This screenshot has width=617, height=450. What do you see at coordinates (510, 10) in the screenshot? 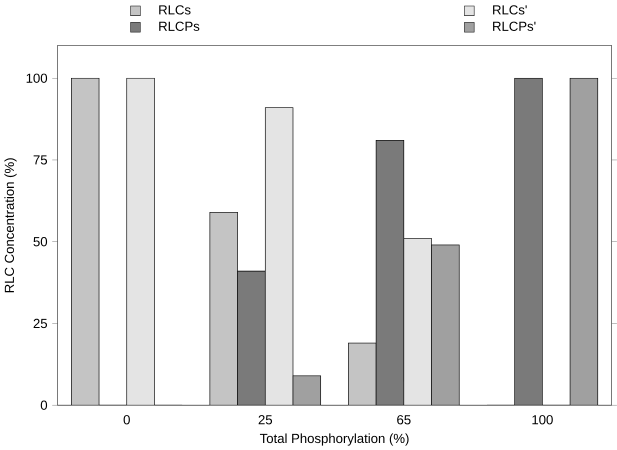
I see `legend-label: RLCs'` at bounding box center [510, 10].